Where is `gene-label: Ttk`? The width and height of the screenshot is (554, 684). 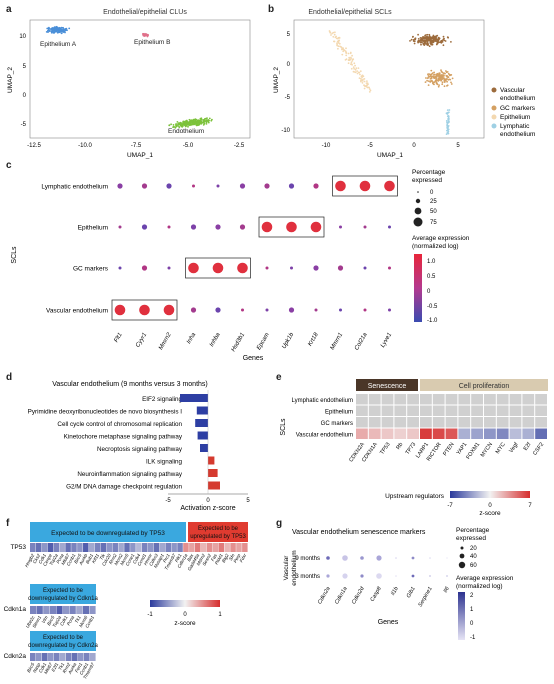 gene-label: Ttk is located at coordinates (103, 556).